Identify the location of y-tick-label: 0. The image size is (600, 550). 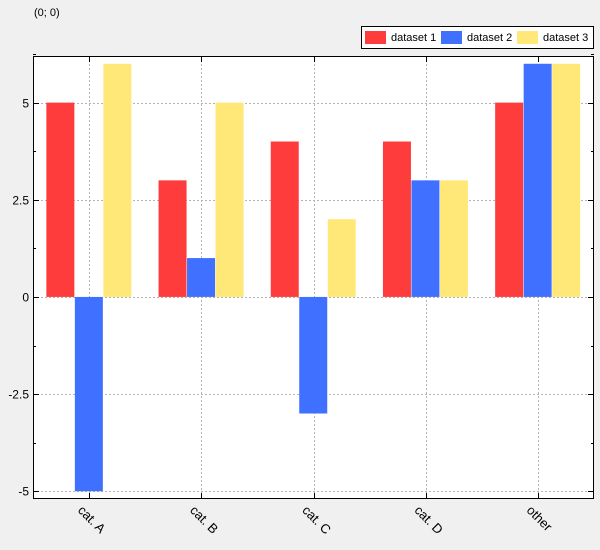
(25, 298).